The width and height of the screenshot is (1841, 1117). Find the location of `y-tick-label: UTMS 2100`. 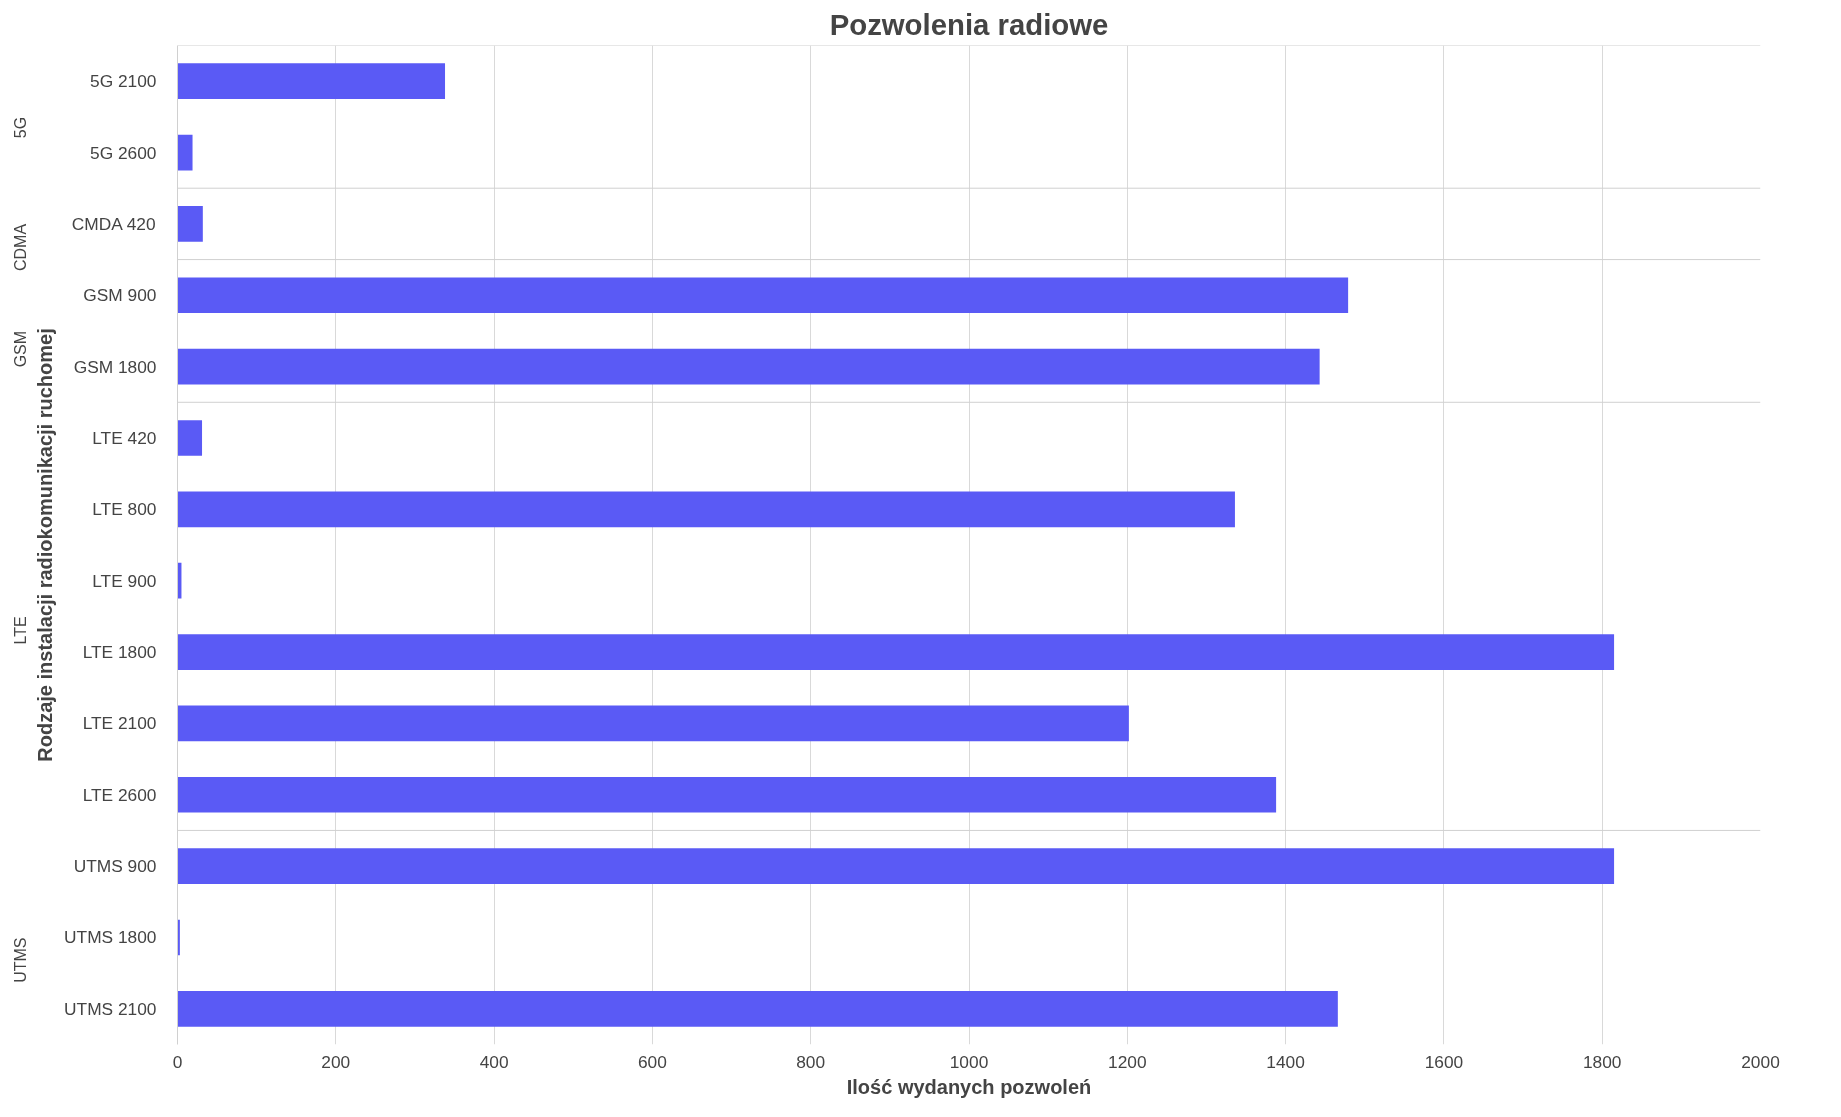

y-tick-label: UTMS 2100 is located at coordinates (110, 1008).